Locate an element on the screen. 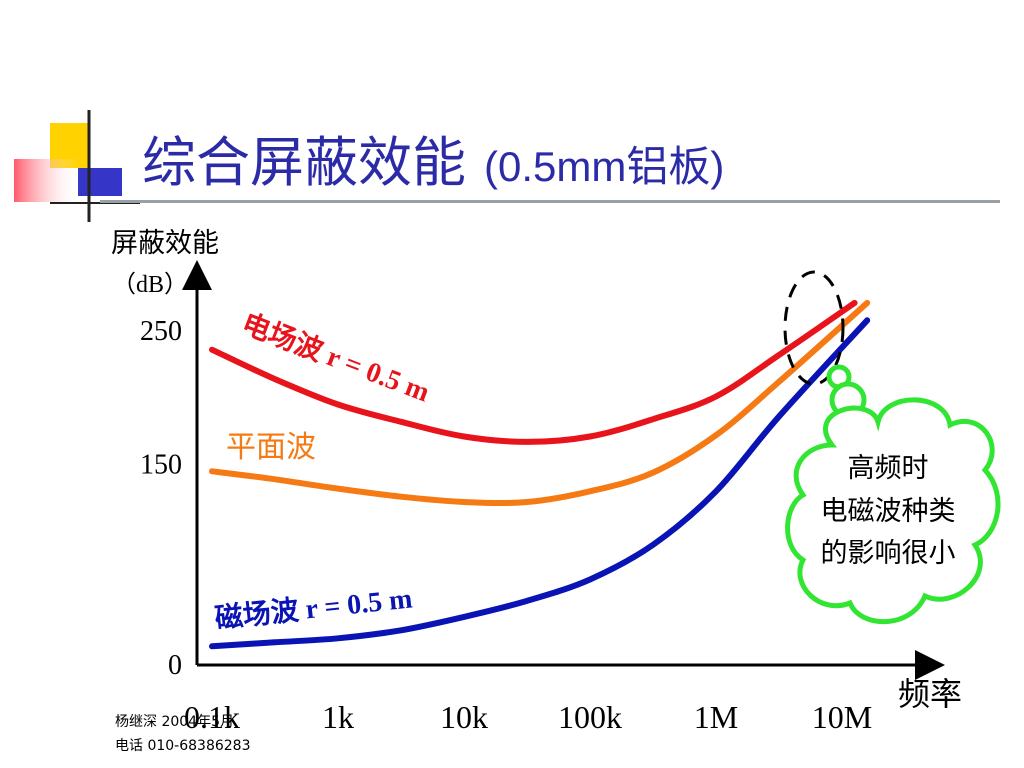  x-tick-label: 10M is located at coordinates (842, 717).